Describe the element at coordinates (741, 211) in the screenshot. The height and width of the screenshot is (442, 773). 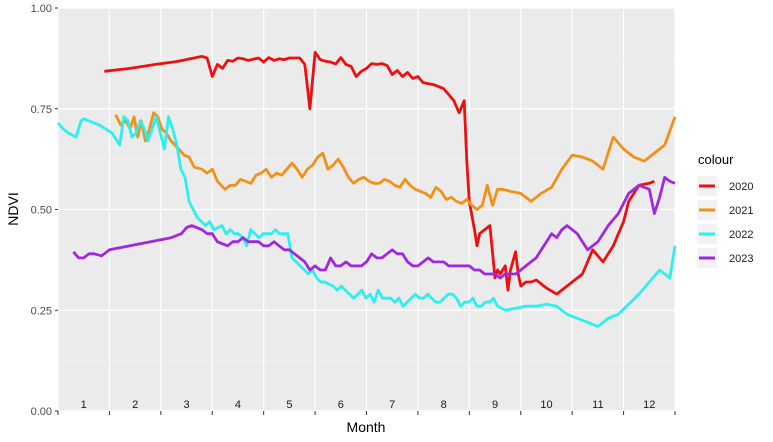
I see `legend-label-2021: 2021` at that location.